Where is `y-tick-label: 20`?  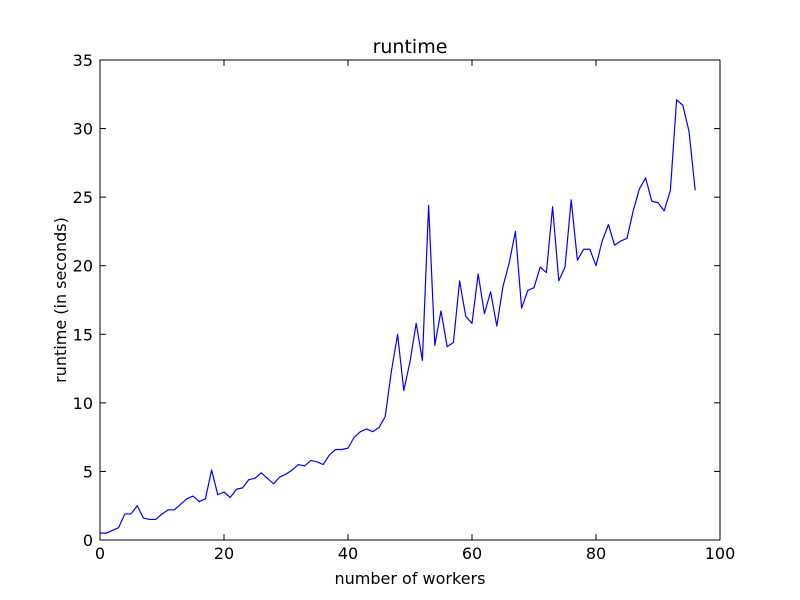 y-tick-label: 20 is located at coordinates (83, 266).